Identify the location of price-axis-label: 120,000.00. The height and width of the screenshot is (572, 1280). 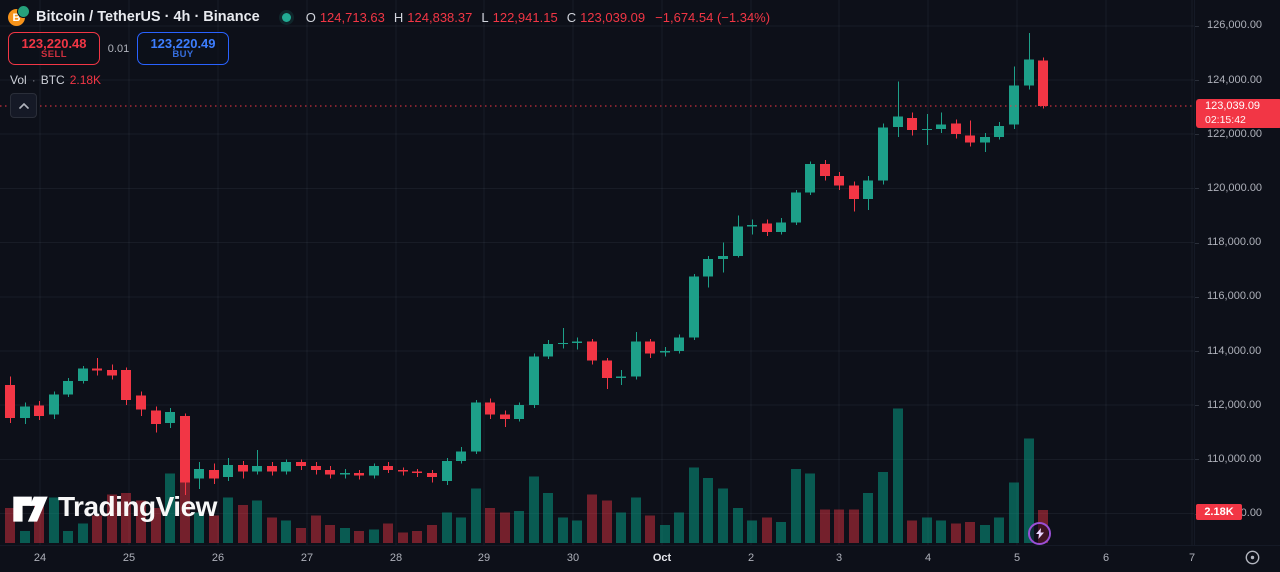
(1235, 187).